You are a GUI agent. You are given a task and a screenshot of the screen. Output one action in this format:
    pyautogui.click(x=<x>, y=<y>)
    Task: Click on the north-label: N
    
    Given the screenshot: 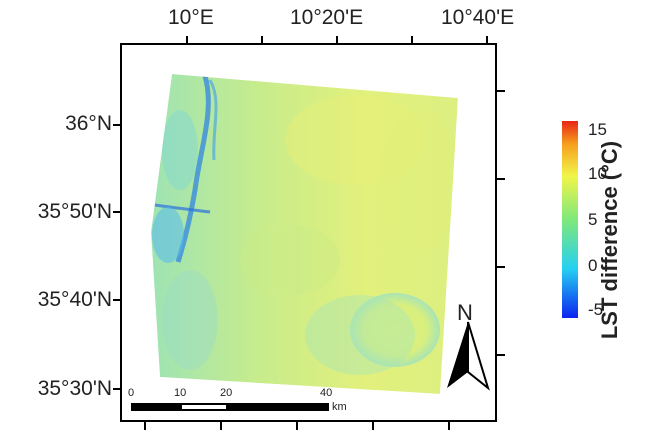 What is the action you would take?
    pyautogui.click(x=465, y=312)
    